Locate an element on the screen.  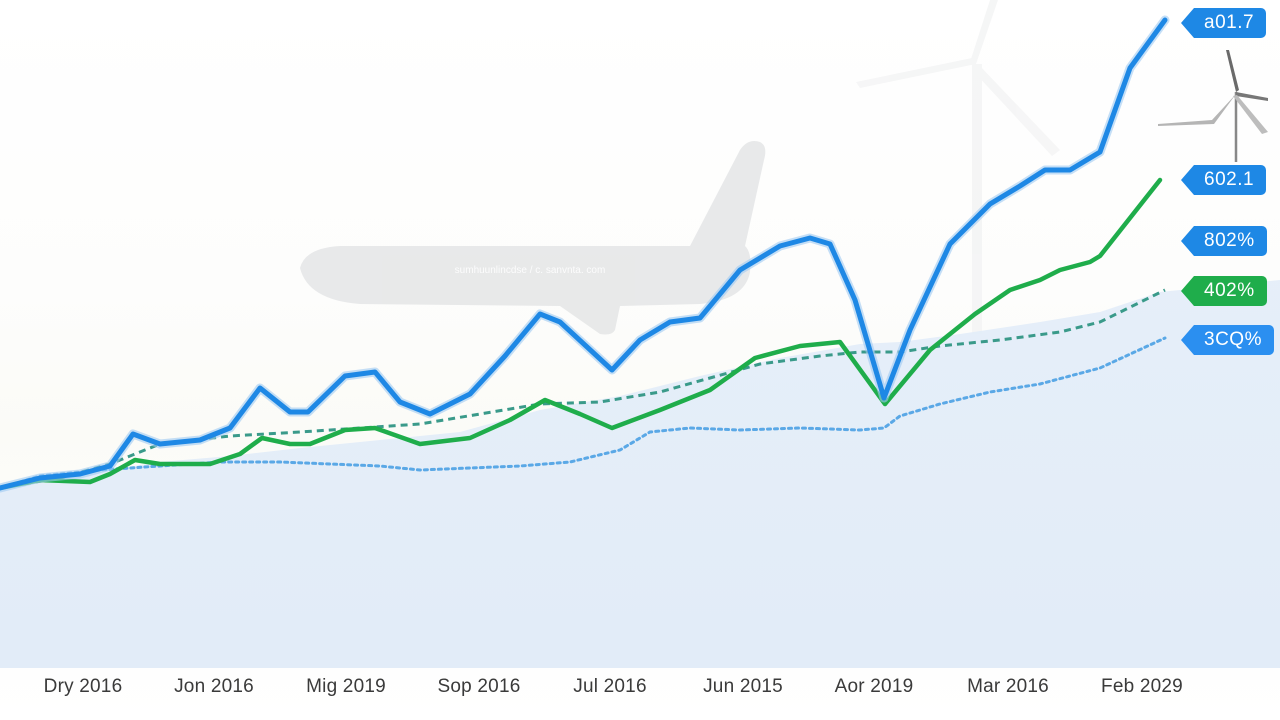
value-badge-blue-third: 802% is located at coordinates (1224, 241).